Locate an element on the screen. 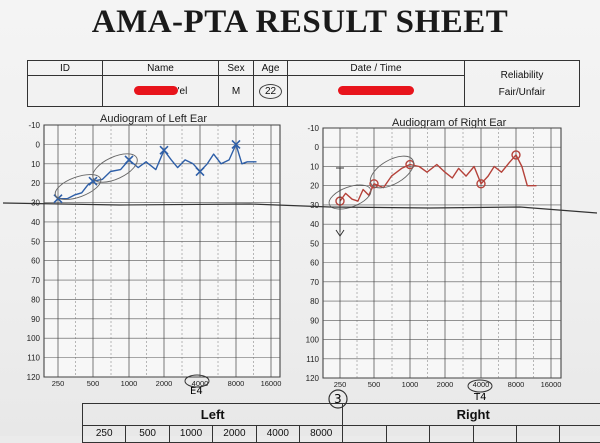 The height and width of the screenshot is (443, 600). left-column-header: Left is located at coordinates (212, 414).